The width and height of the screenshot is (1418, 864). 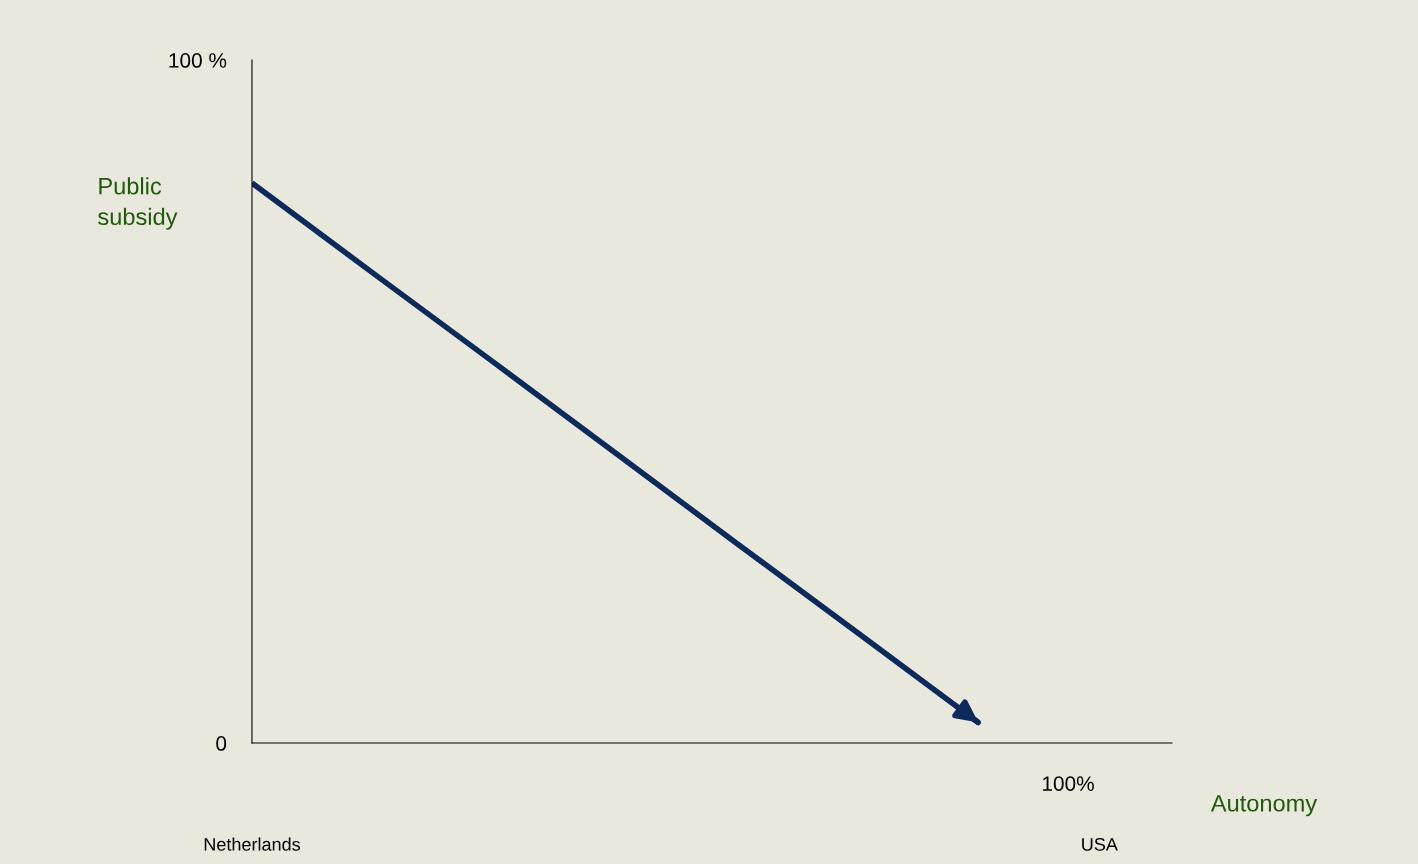 What do you see at coordinates (198, 60) in the screenshot?
I see `y-tick-label: 100 %` at bounding box center [198, 60].